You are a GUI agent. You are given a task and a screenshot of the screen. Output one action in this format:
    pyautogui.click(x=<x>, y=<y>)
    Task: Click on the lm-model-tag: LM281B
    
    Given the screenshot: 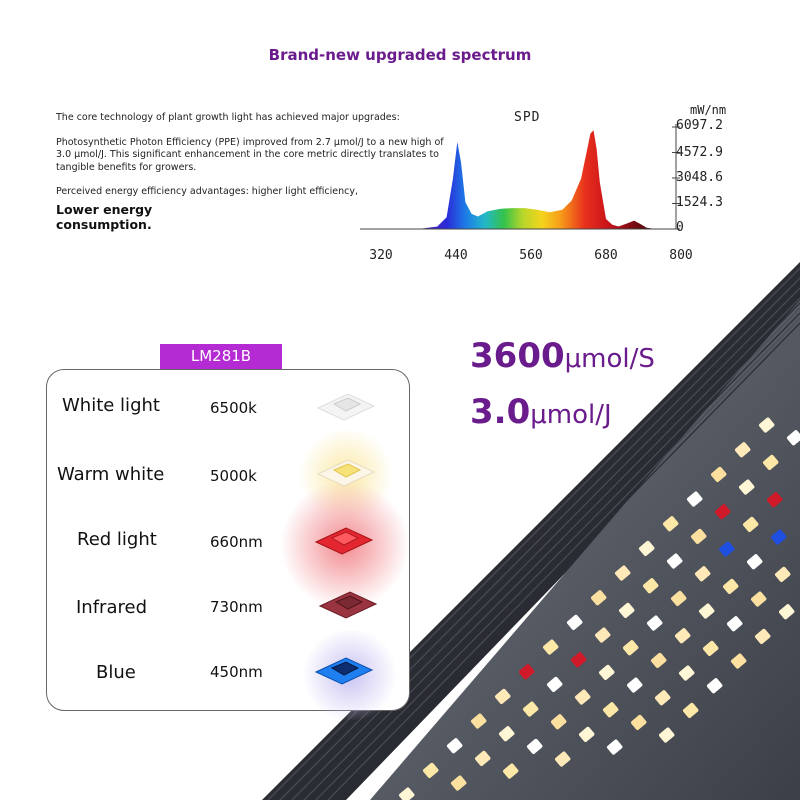 What is the action you would take?
    pyautogui.click(x=221, y=356)
    